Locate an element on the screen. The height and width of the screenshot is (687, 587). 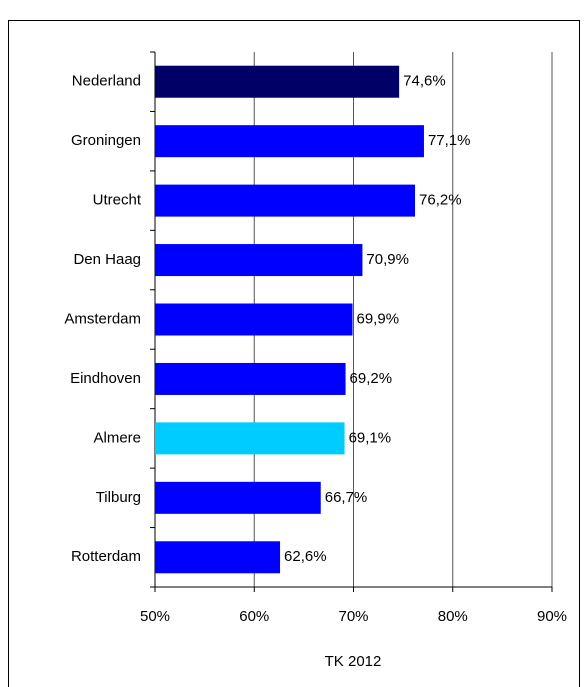
y-tick-label: Den Haag is located at coordinates (107, 259).